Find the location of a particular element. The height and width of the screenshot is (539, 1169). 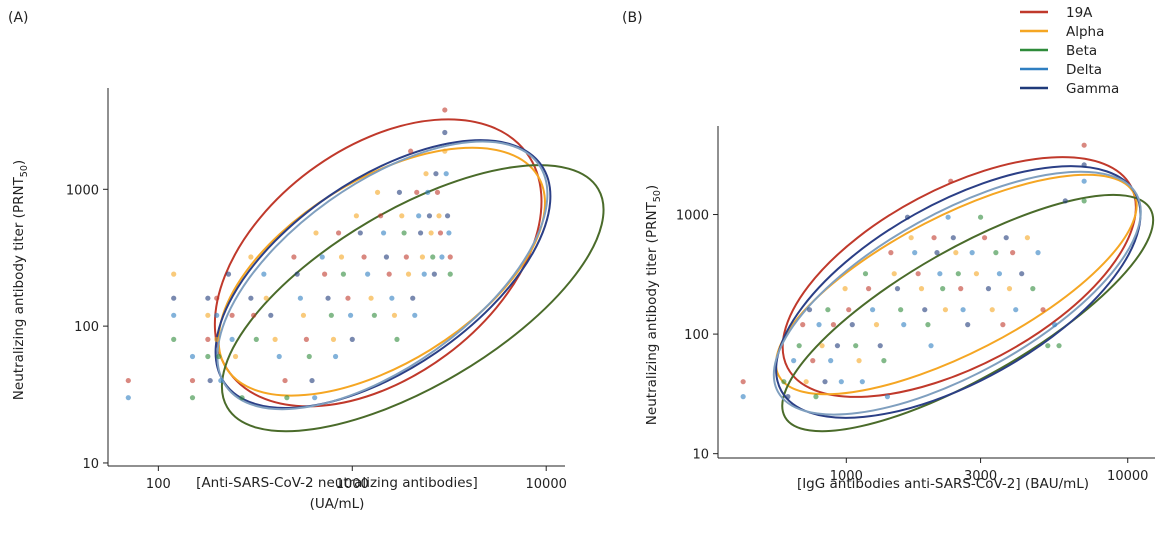

y-tick-label-b: 100 is located at coordinates (696, 335).